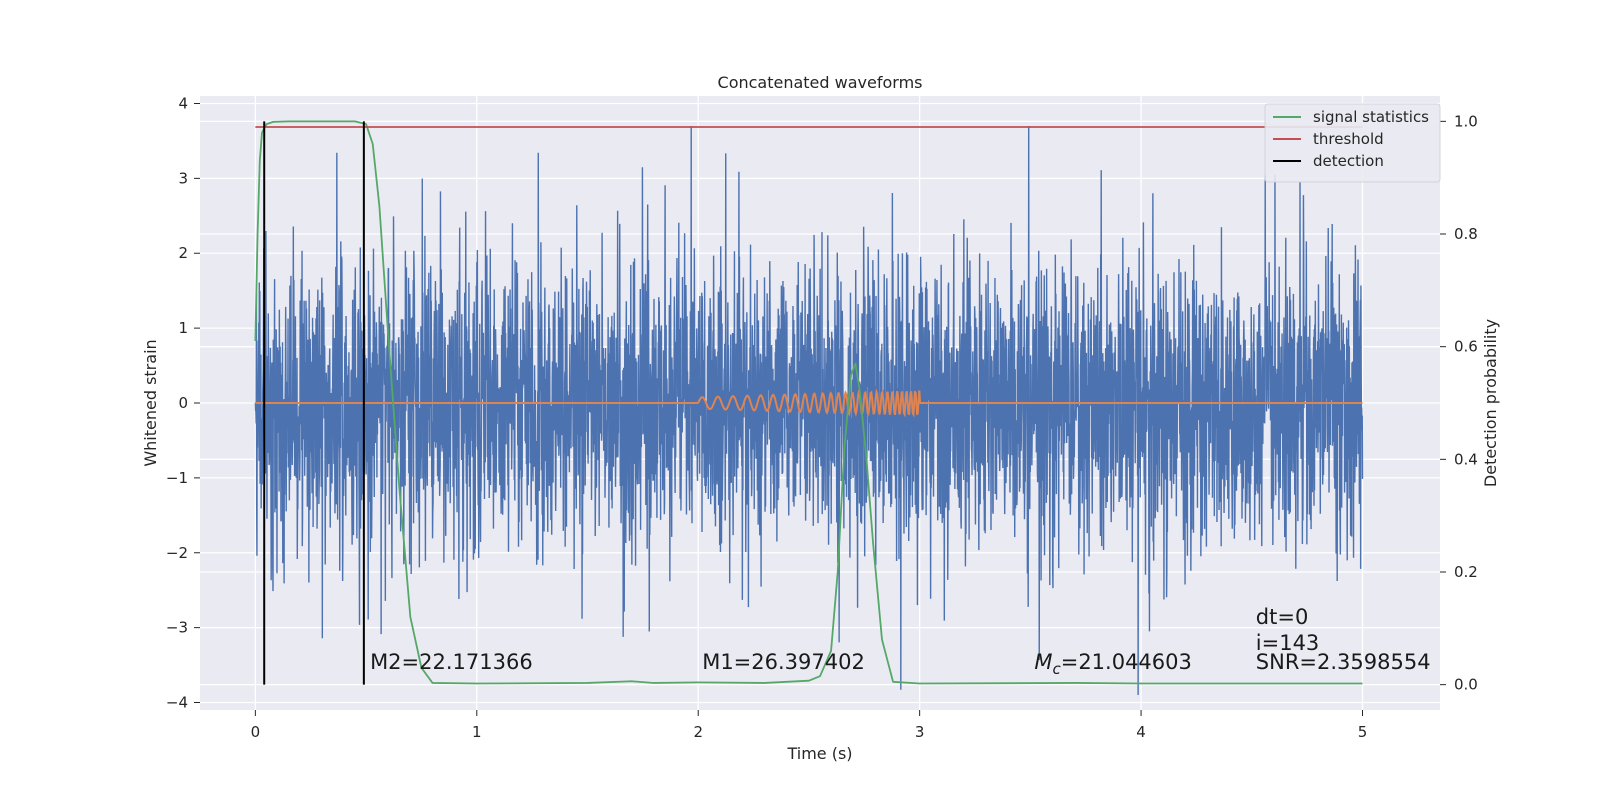 The image size is (1600, 800). I want to click on y-axis-label-right: Detection probability, so click(1490, 403).